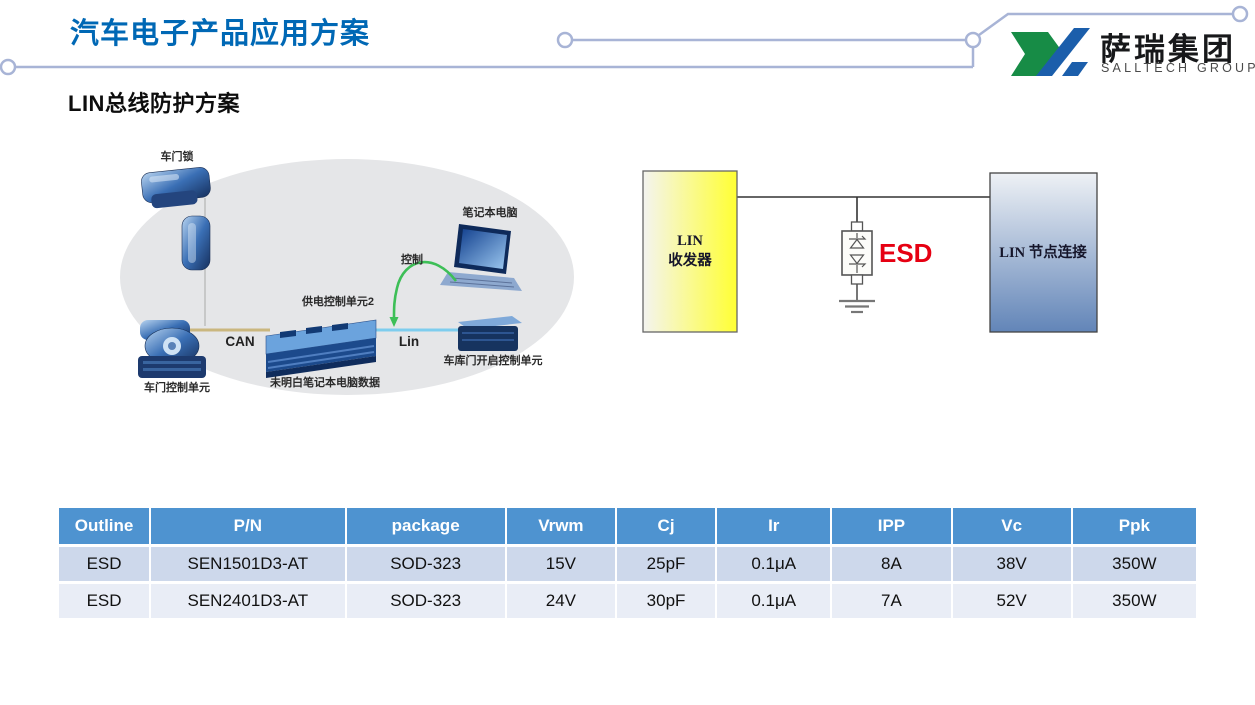 This screenshot has width=1255, height=705. Describe the element at coordinates (624, 40) in the screenshot. I see `header-decoration` at that location.